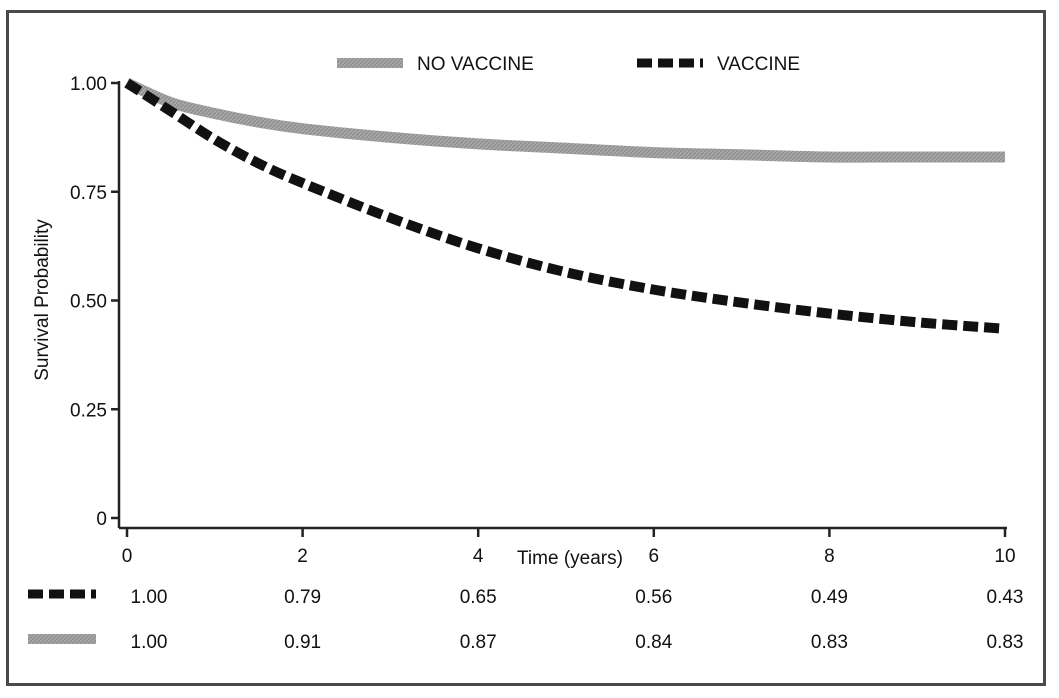 The width and height of the screenshot is (1059, 698). What do you see at coordinates (758, 64) in the screenshot?
I see `legend-label: VACCINE` at bounding box center [758, 64].